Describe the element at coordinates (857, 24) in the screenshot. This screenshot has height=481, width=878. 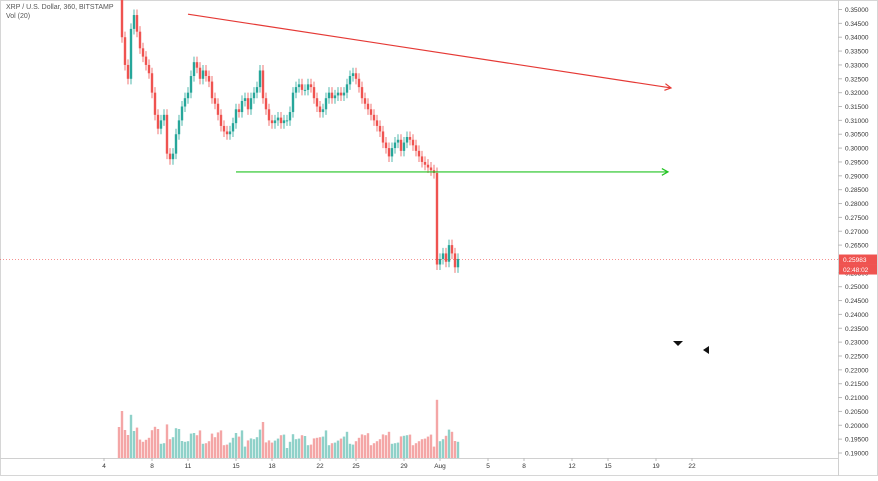
I see `y-tick-label: 0.34500` at that location.